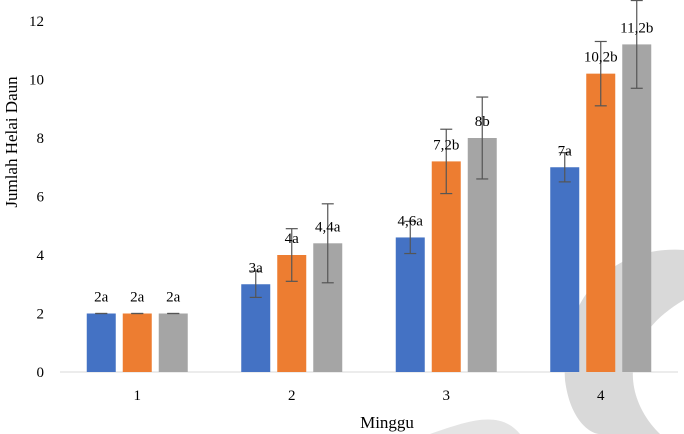 The width and height of the screenshot is (684, 434). I want to click on x-tick-label: 1, so click(138, 396).